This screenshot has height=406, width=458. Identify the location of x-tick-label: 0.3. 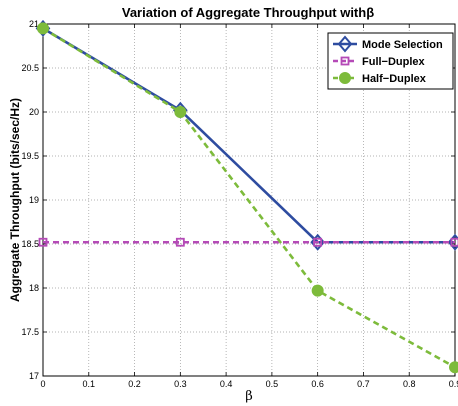
(180, 384).